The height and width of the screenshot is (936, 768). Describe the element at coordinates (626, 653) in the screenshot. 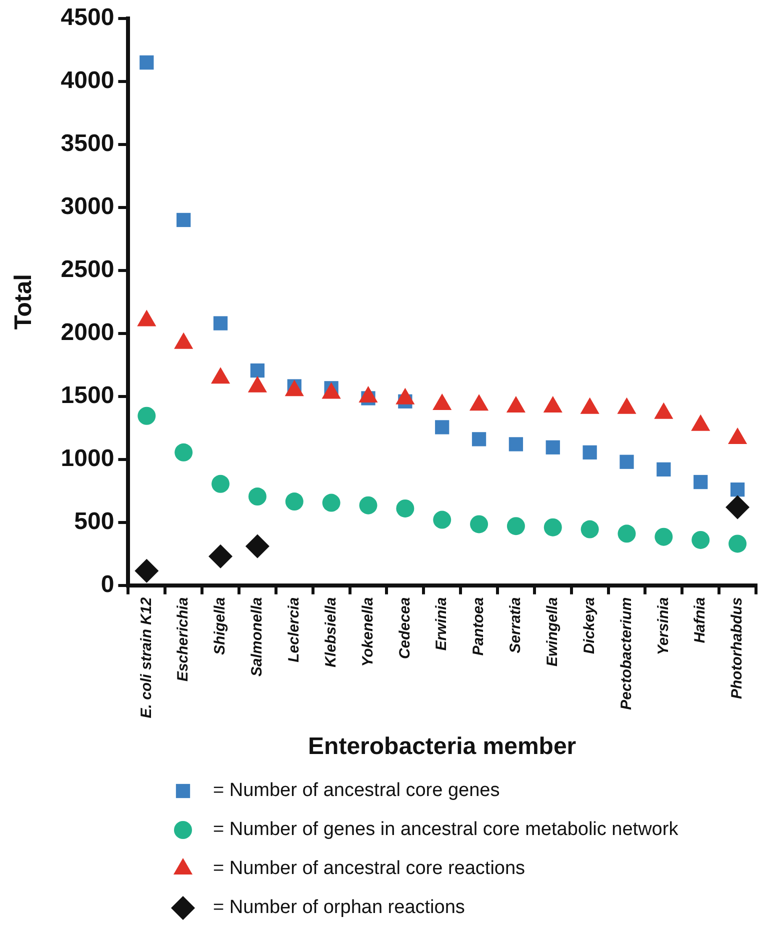

I see `x-tick-label: Pectobacterium` at that location.